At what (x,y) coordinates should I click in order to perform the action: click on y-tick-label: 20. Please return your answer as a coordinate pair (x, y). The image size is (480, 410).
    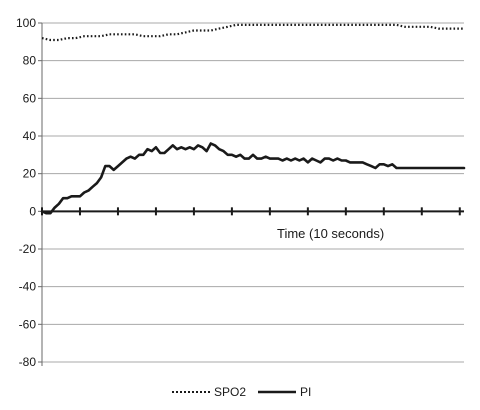
    Looking at the image, I should click on (30, 174).